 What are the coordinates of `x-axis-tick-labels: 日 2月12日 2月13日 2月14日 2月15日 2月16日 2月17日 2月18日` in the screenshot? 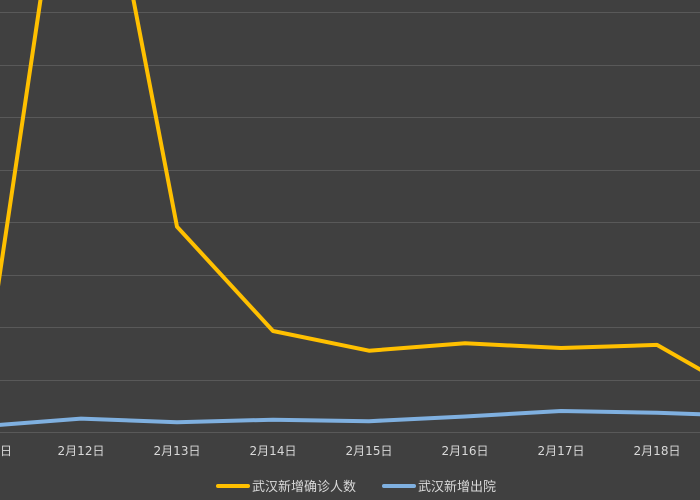 It's located at (340, 451).